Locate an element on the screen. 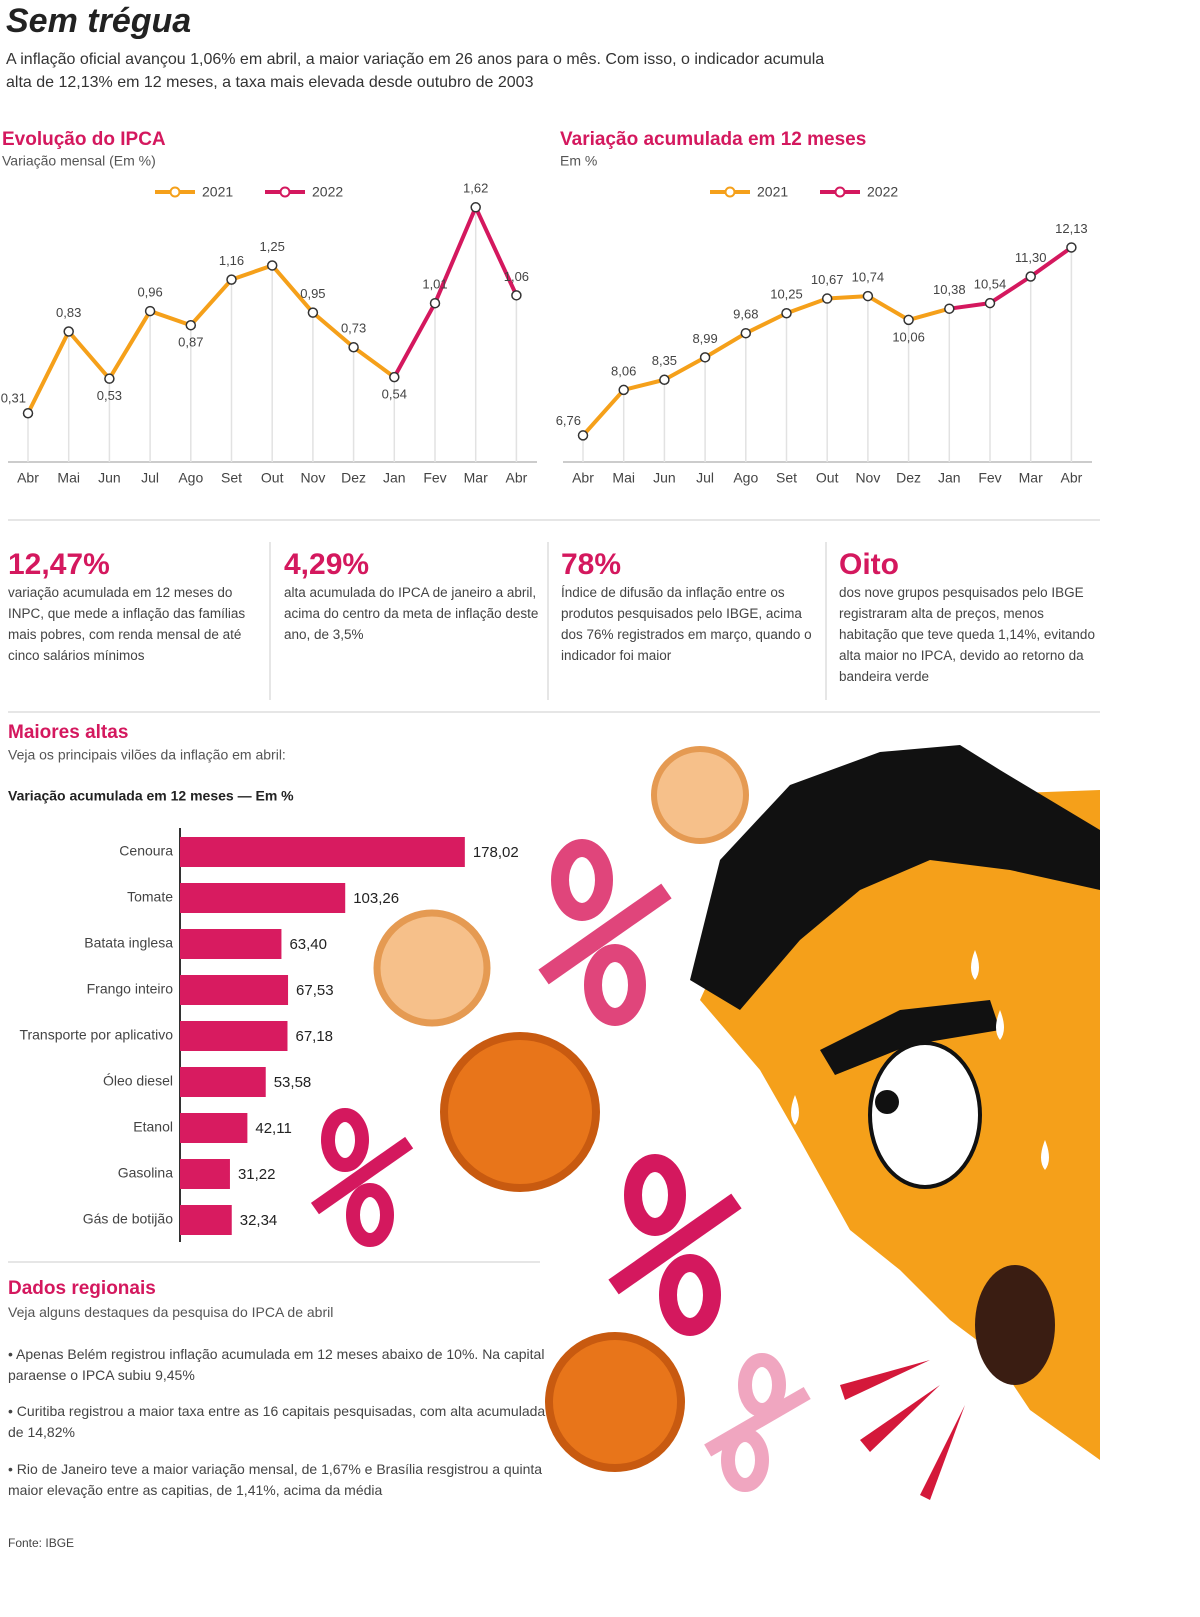 Image resolution: width=1200 pixels, height=1617 pixels. category-label: Gasolina is located at coordinates (145, 1173).